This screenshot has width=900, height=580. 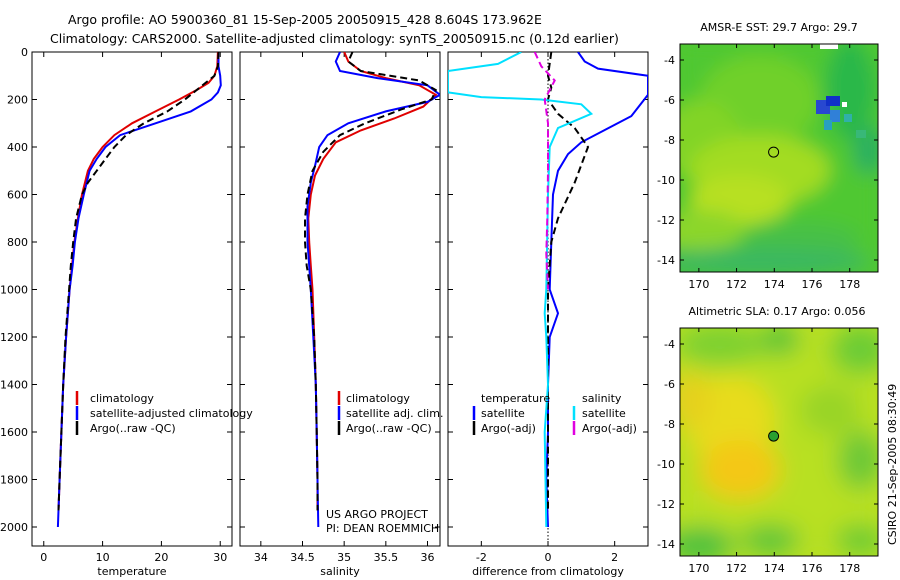 I want to click on x-tick-label: 35, so click(x=344, y=557).